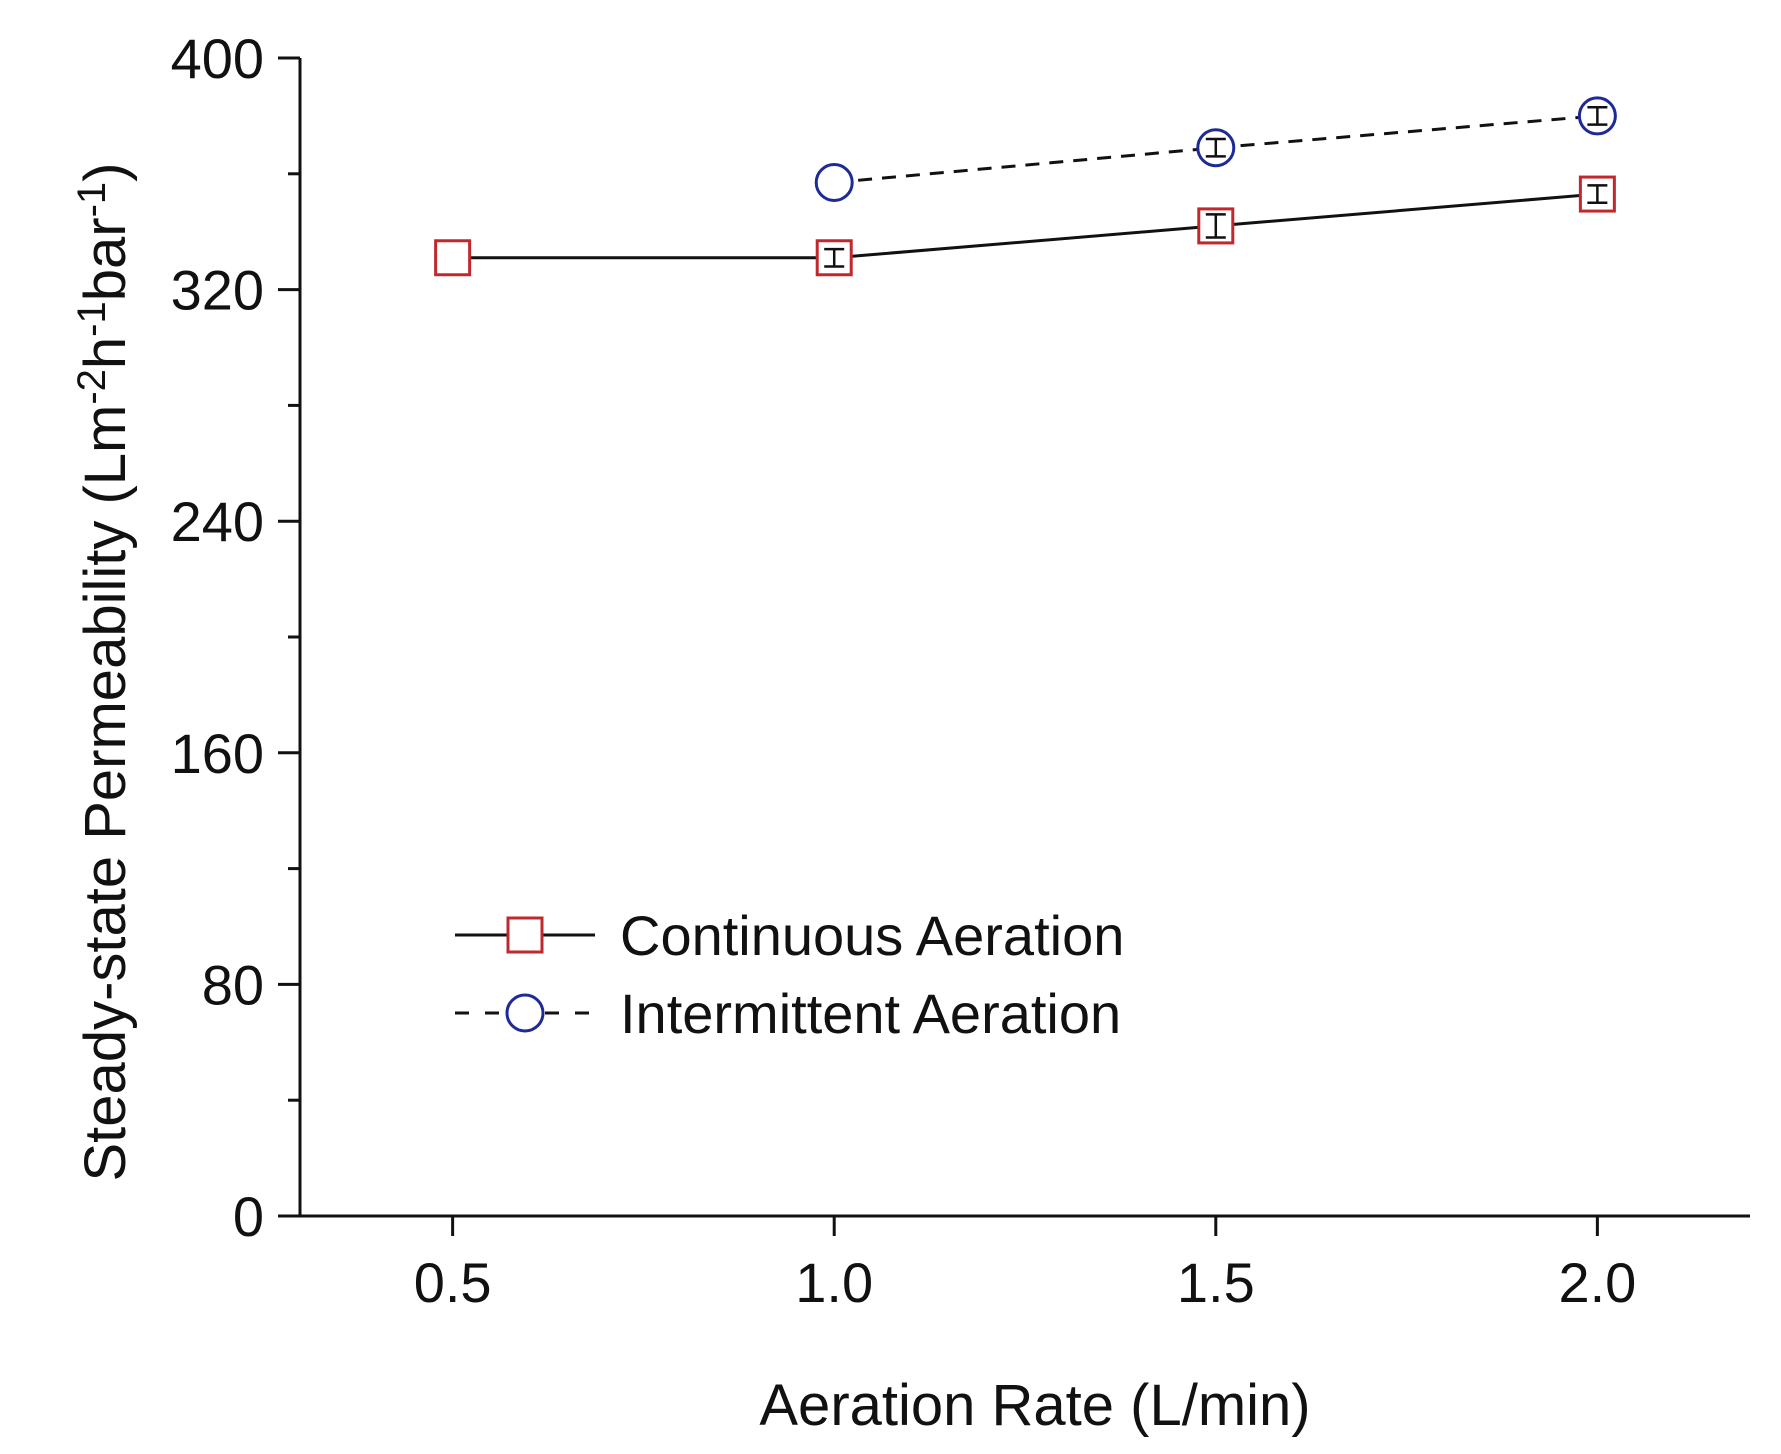 This screenshot has width=1781, height=1454. What do you see at coordinates (217, 521) in the screenshot?
I see `y-tick-label: 240` at bounding box center [217, 521].